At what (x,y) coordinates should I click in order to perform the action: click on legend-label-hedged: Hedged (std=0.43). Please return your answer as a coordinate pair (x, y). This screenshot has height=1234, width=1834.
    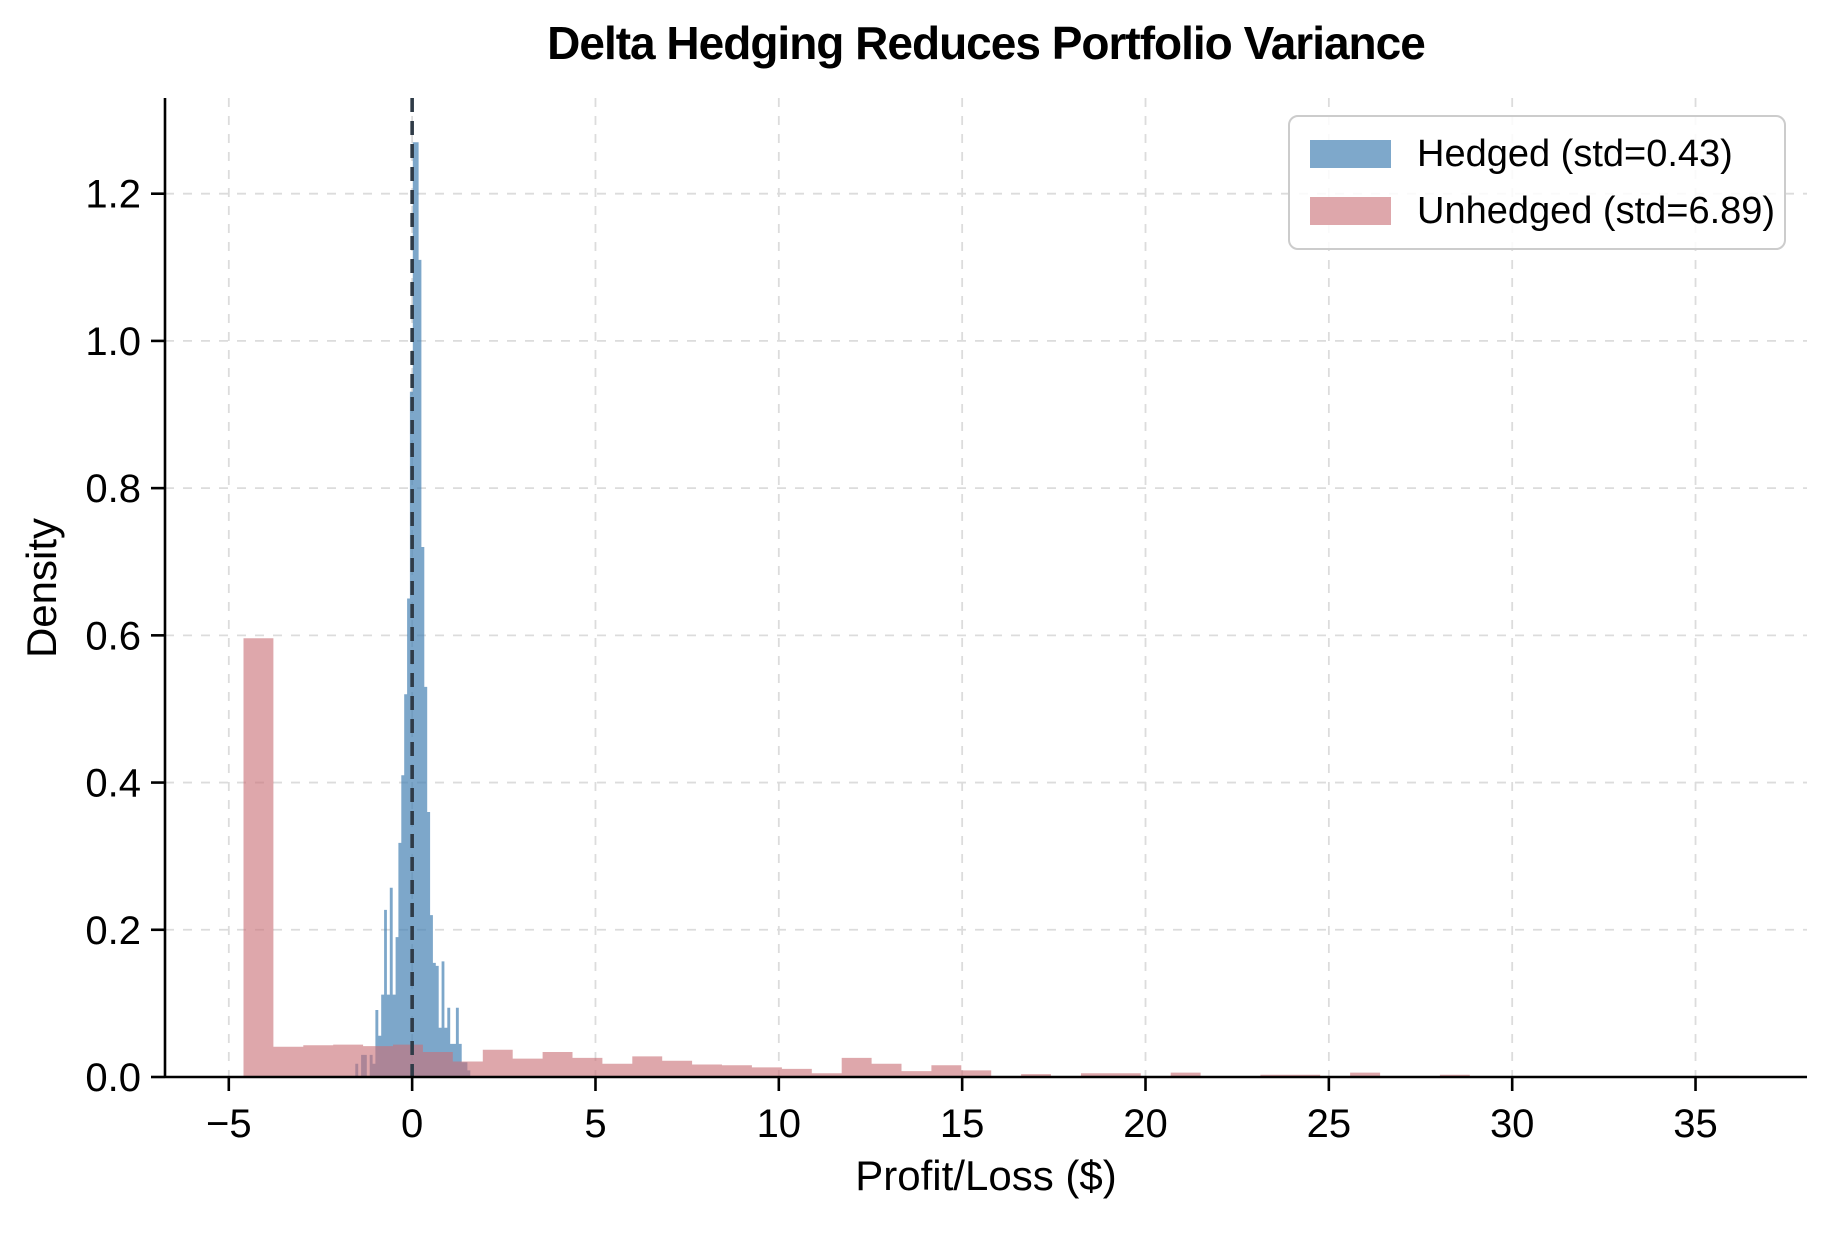
    Looking at the image, I should click on (1575, 153).